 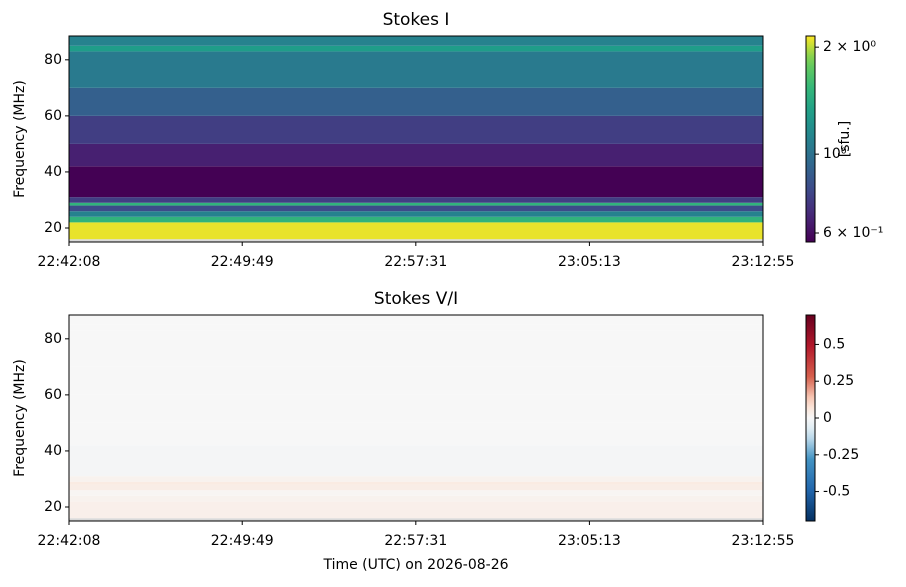 What do you see at coordinates (849, 47) in the screenshot?
I see `colorbar-tick-label: 2 × 10⁰` at bounding box center [849, 47].